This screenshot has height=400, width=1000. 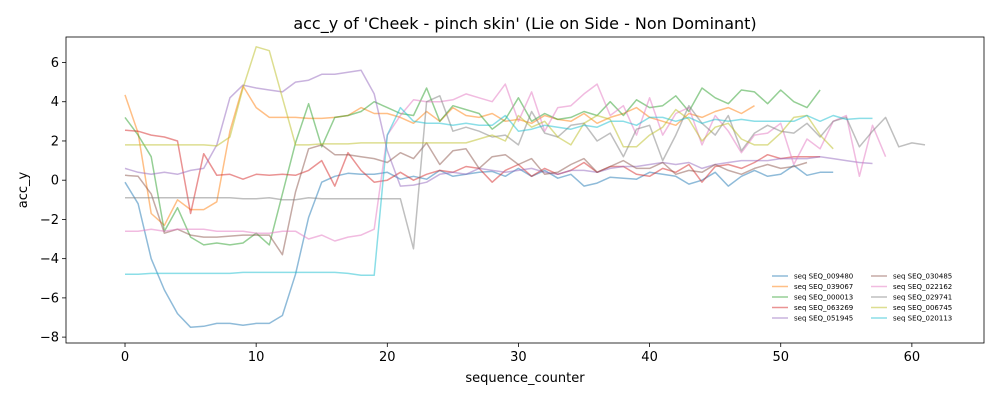 What do you see at coordinates (780, 357) in the screenshot?
I see `x-tick-label-5: 50` at bounding box center [780, 357].